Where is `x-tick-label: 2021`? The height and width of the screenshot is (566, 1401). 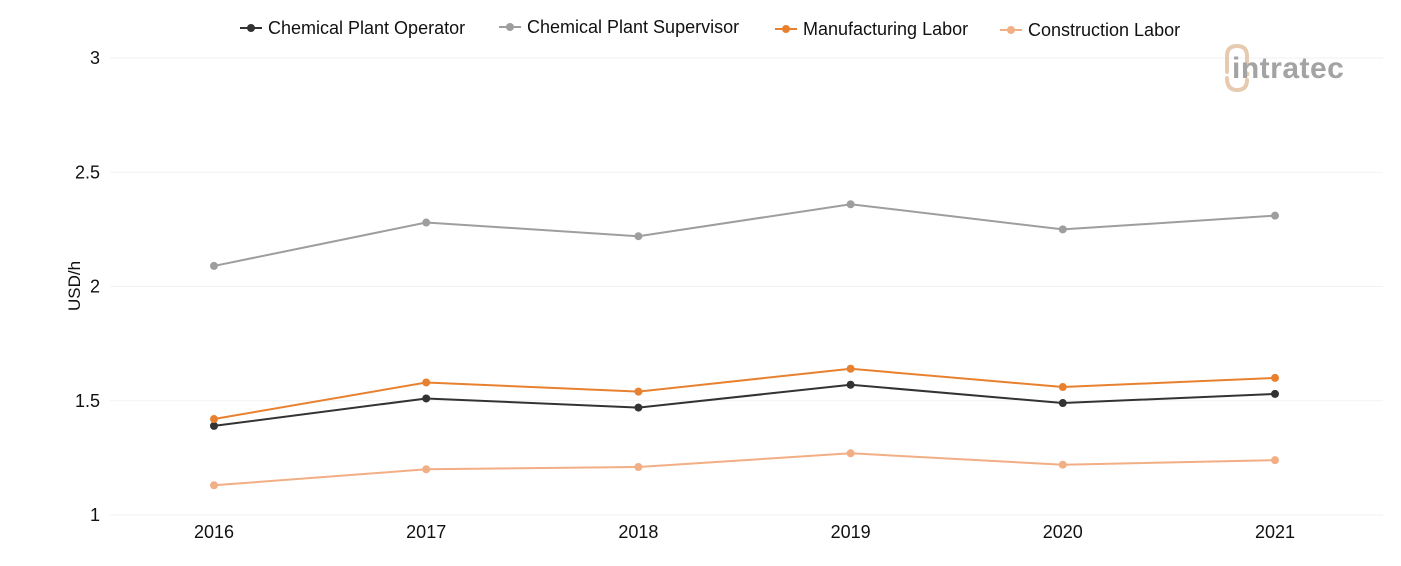 x-tick-label: 2021 is located at coordinates (1275, 532).